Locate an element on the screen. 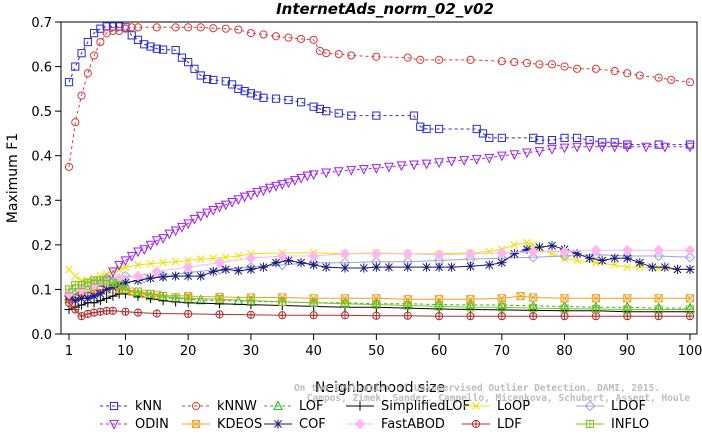 This screenshot has height=434, width=702. data-point-ldof is located at coordinates (564, 256).